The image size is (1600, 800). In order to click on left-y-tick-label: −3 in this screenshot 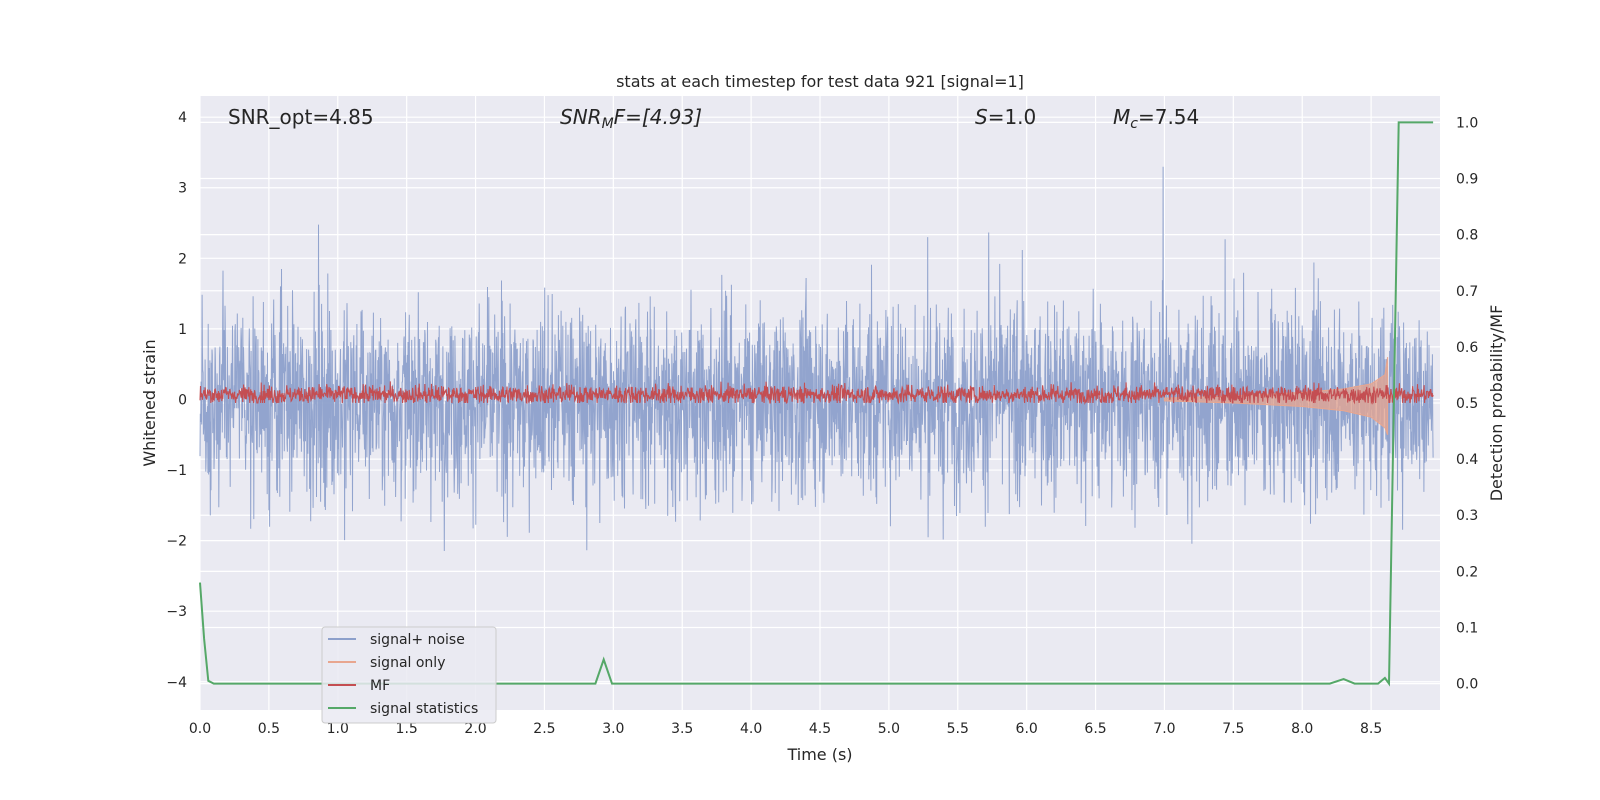, I will do `click(176, 612)`.